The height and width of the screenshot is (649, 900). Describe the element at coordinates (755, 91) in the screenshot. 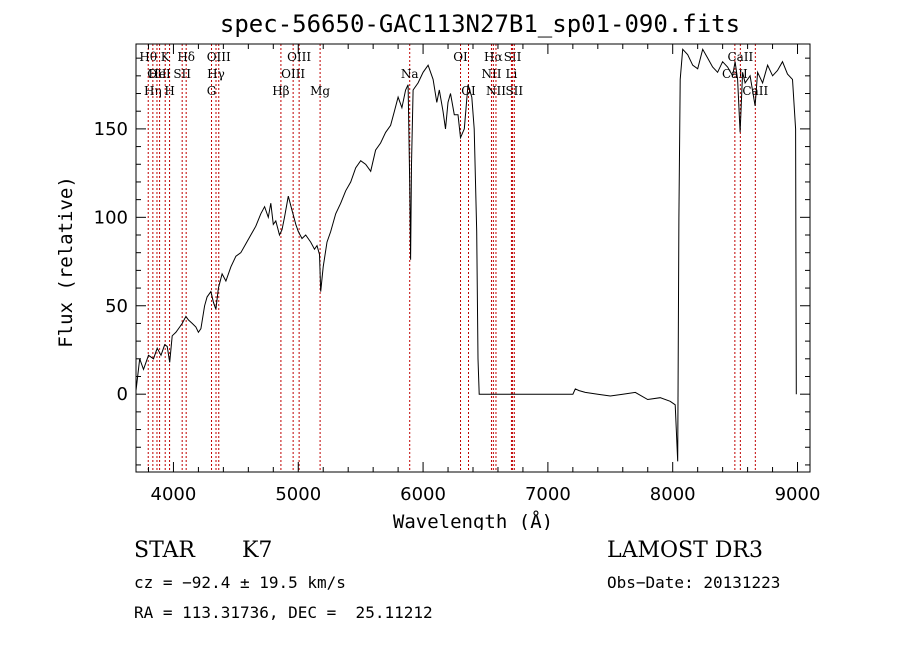

I see `line-marker-label-26: CaII` at that location.